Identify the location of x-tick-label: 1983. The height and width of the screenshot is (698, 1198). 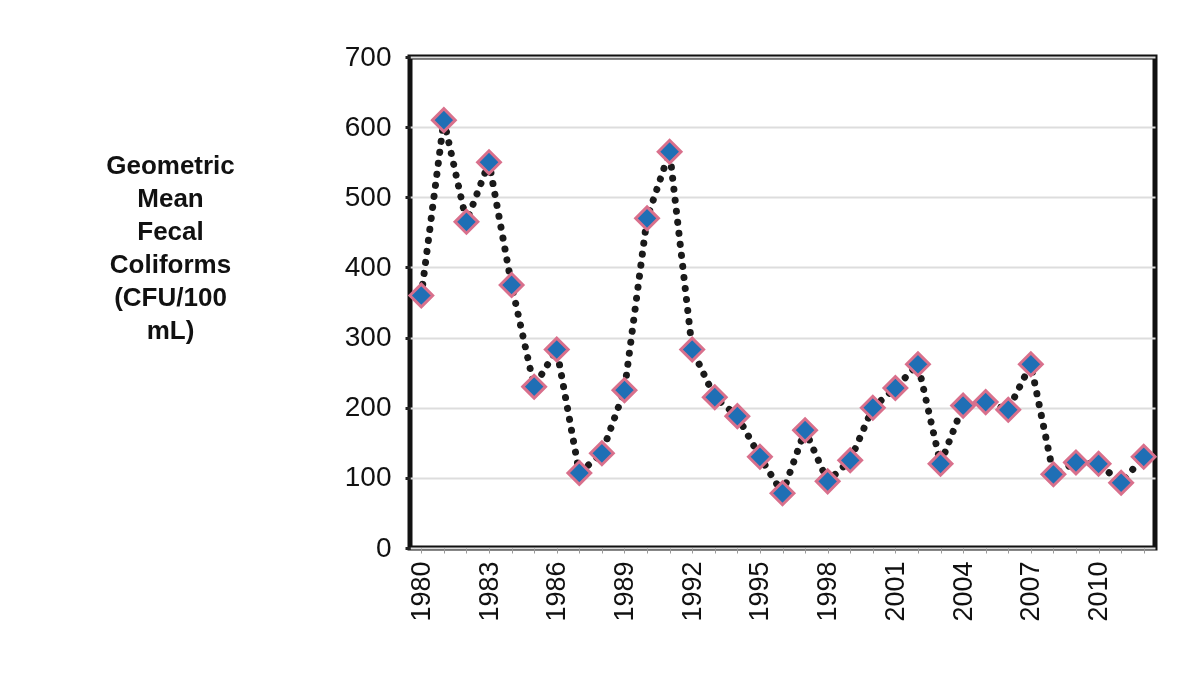
(488, 591).